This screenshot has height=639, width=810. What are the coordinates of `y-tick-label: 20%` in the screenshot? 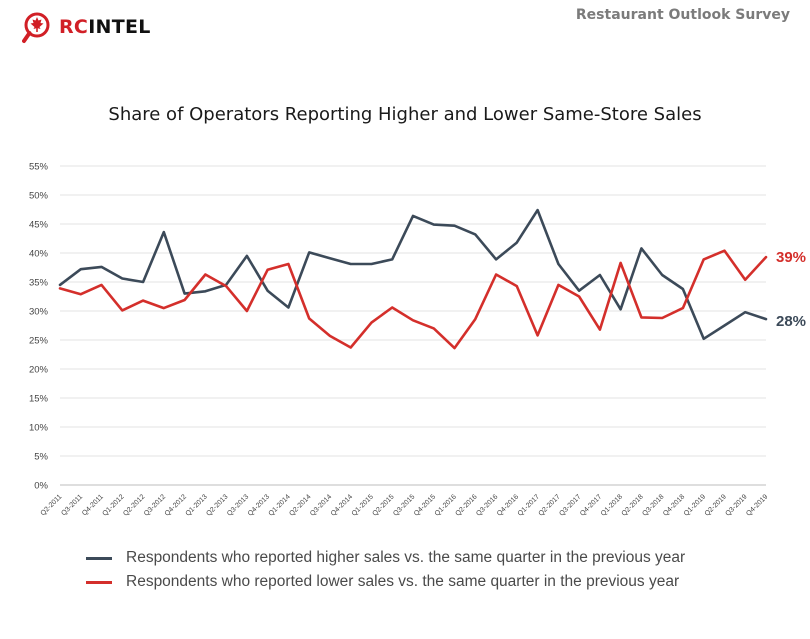 It's located at (39, 370).